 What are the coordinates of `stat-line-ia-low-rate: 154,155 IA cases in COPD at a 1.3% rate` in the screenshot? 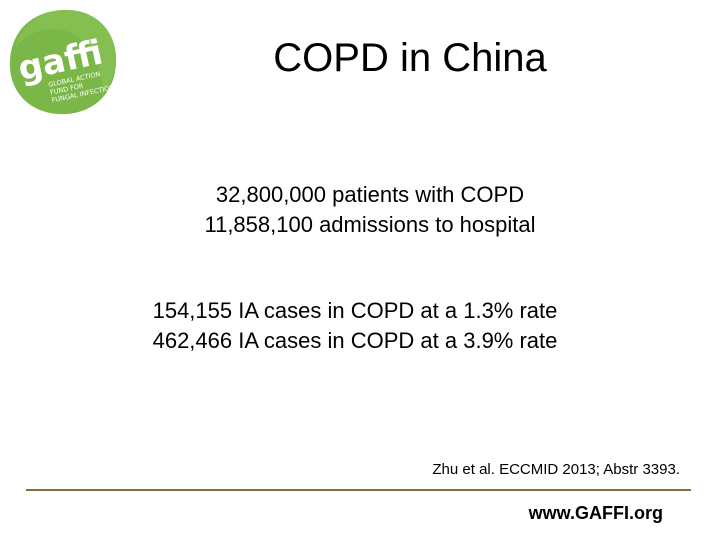 It's located at (355, 310).